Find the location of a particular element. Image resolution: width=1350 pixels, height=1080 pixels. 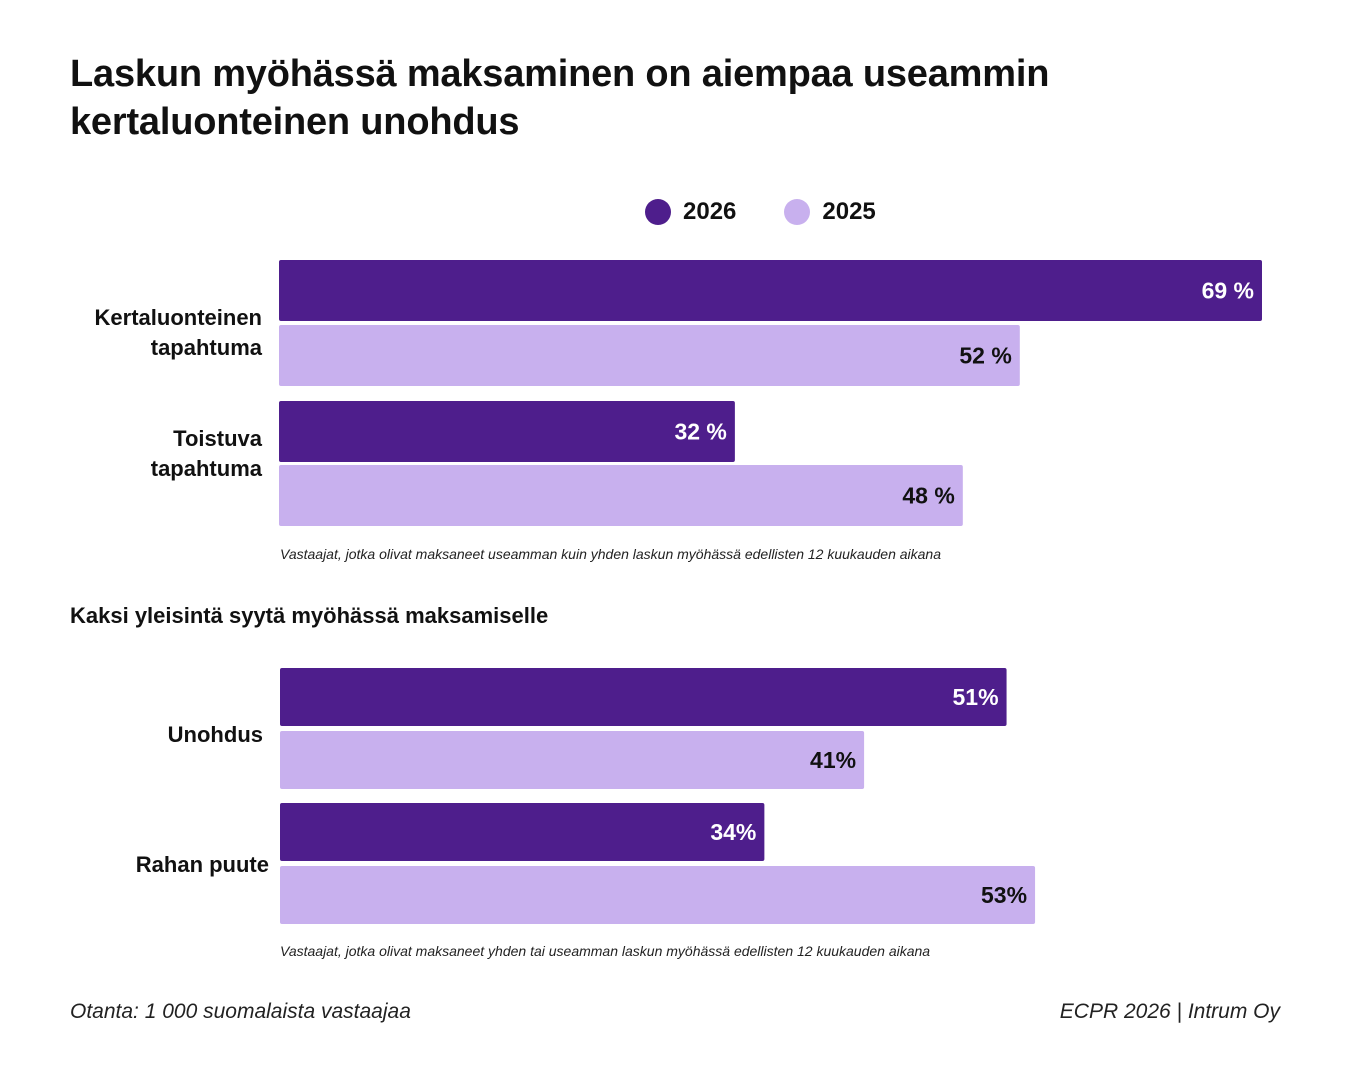

bar-value-label: 41% is located at coordinates (833, 760).